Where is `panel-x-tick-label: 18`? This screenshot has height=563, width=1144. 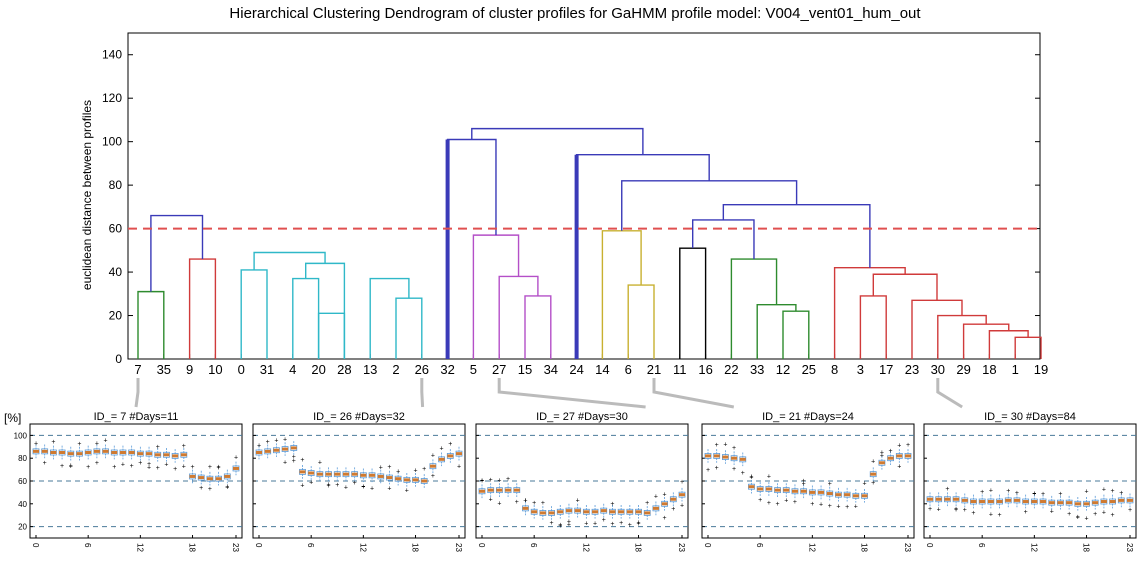
panel-x-tick-label: 18 is located at coordinates (1086, 547).